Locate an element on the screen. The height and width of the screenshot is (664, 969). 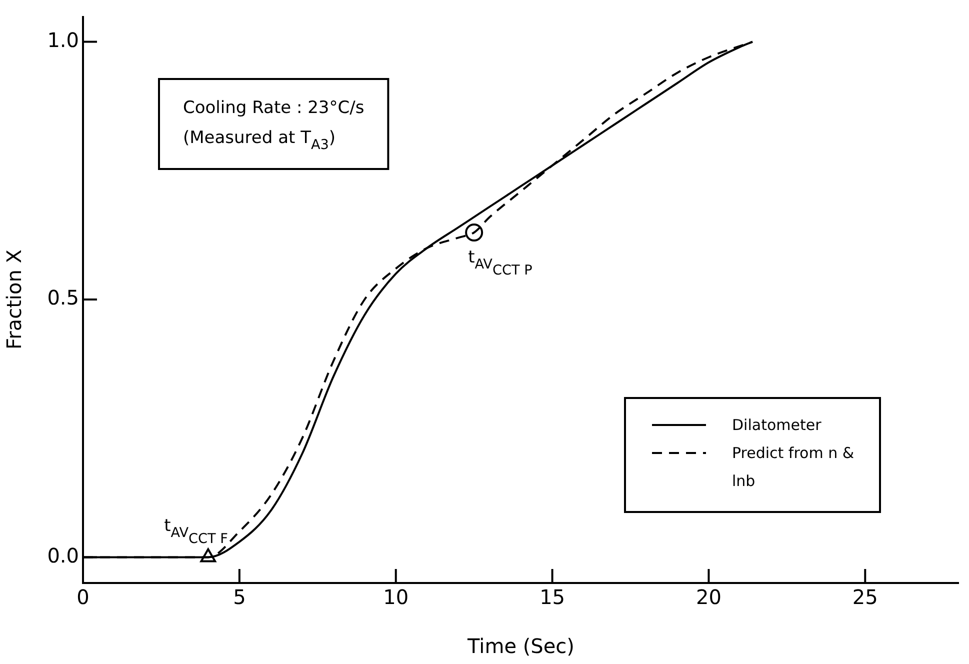
x-tick-label: 0 is located at coordinates (83, 597).